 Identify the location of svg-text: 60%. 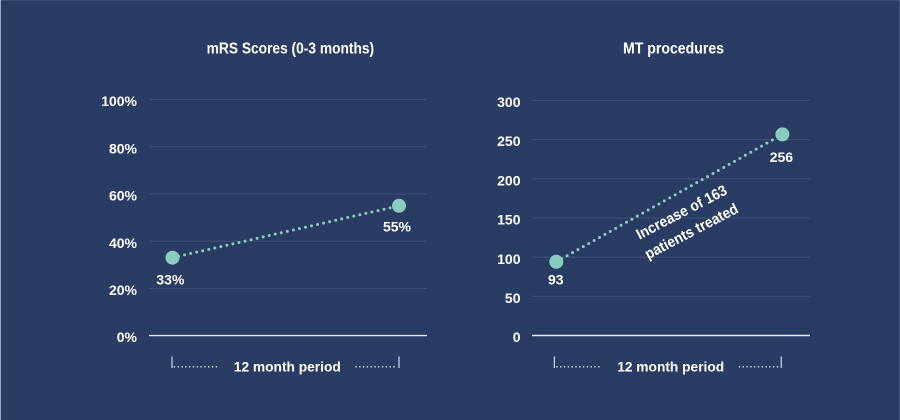
(123, 196).